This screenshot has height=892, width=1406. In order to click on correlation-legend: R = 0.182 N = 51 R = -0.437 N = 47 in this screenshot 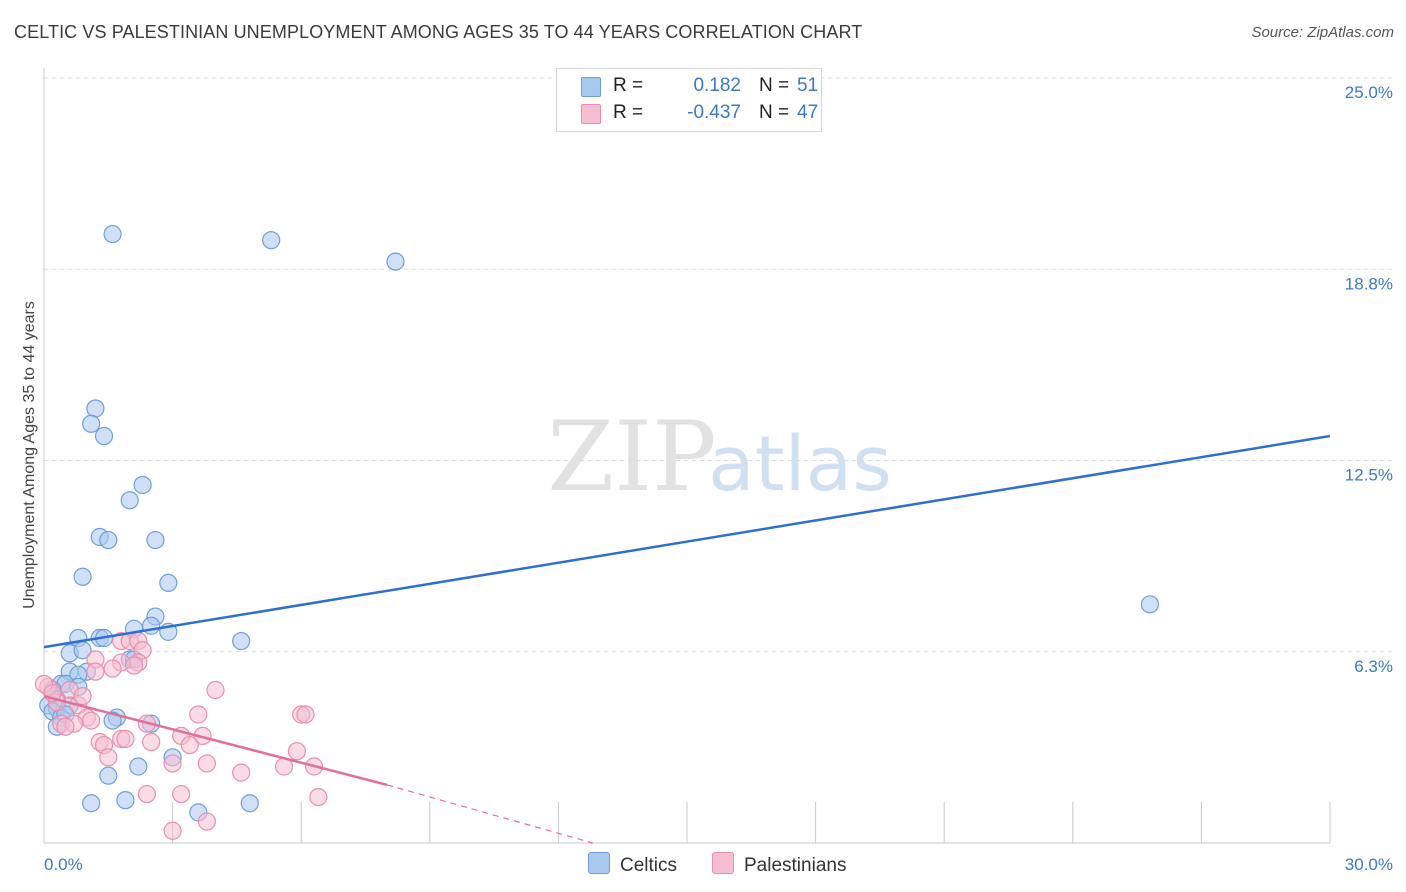, I will do `click(689, 100)`.